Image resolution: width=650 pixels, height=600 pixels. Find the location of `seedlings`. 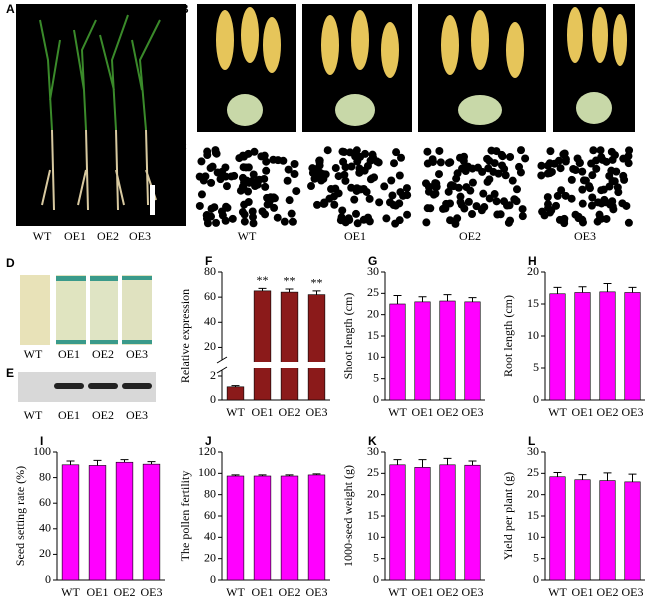

seedlings is located at coordinates (100, 72).